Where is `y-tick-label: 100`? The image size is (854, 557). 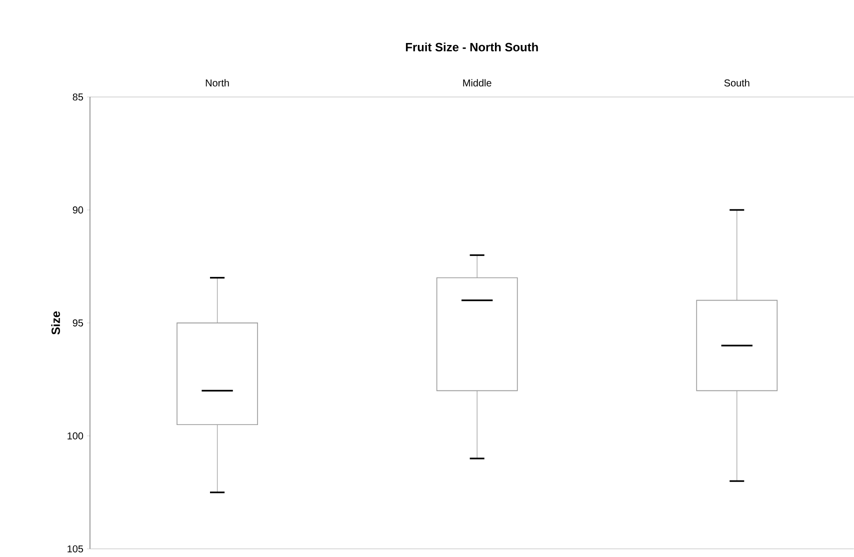
y-tick-label: 100 is located at coordinates (76, 436).